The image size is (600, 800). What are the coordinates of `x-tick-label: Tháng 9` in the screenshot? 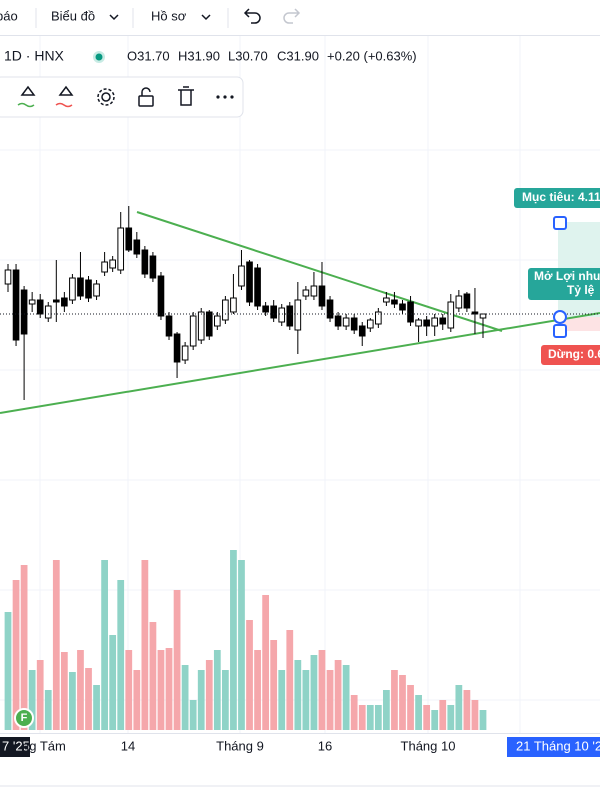 It's located at (240, 745).